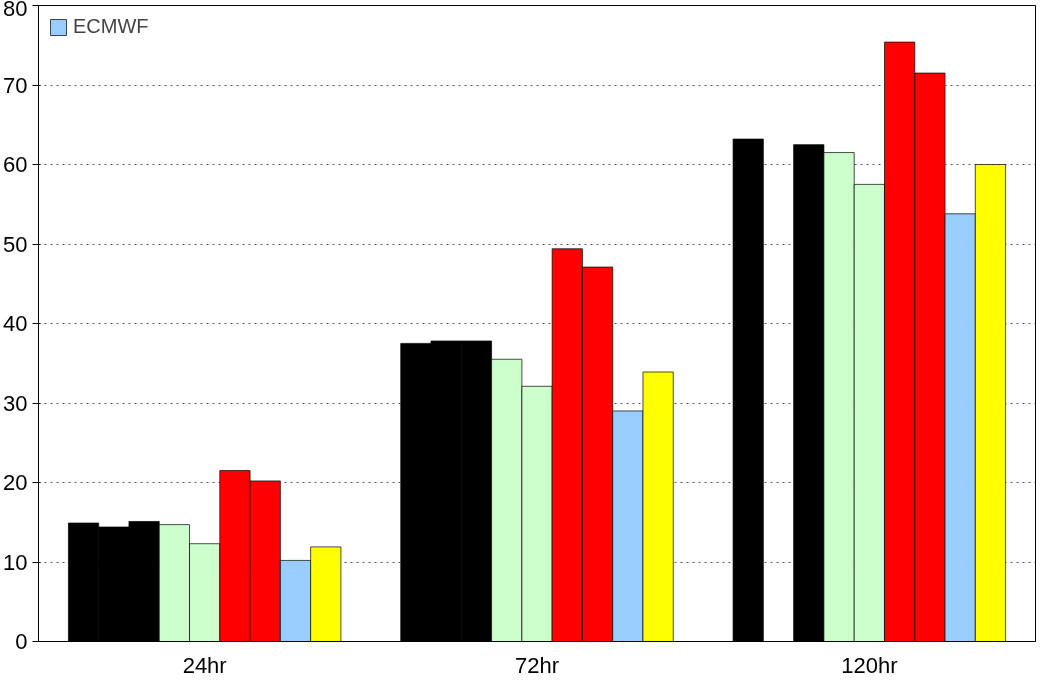  What do you see at coordinates (204, 665) in the screenshot?
I see `x-tick-label: 24hr` at bounding box center [204, 665].